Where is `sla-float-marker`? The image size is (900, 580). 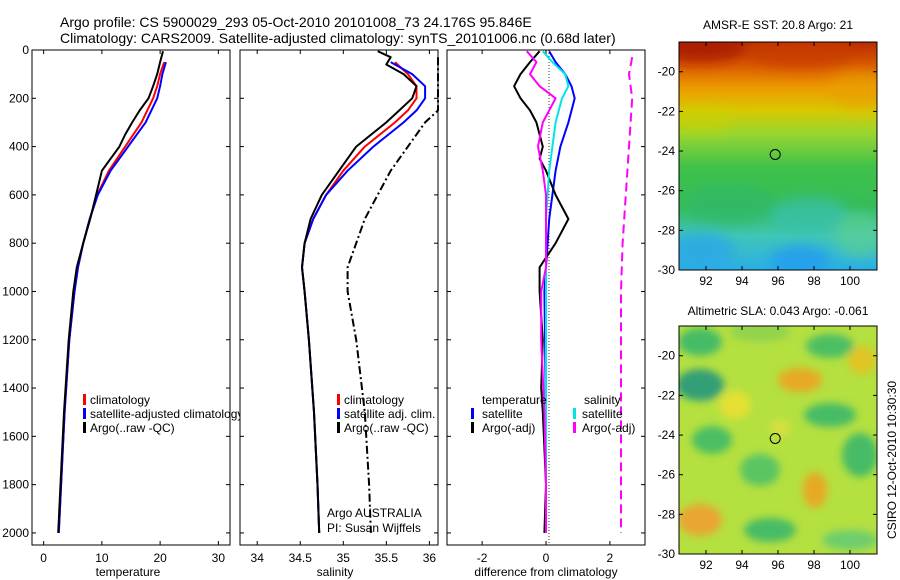 sla-float-marker is located at coordinates (775, 438).